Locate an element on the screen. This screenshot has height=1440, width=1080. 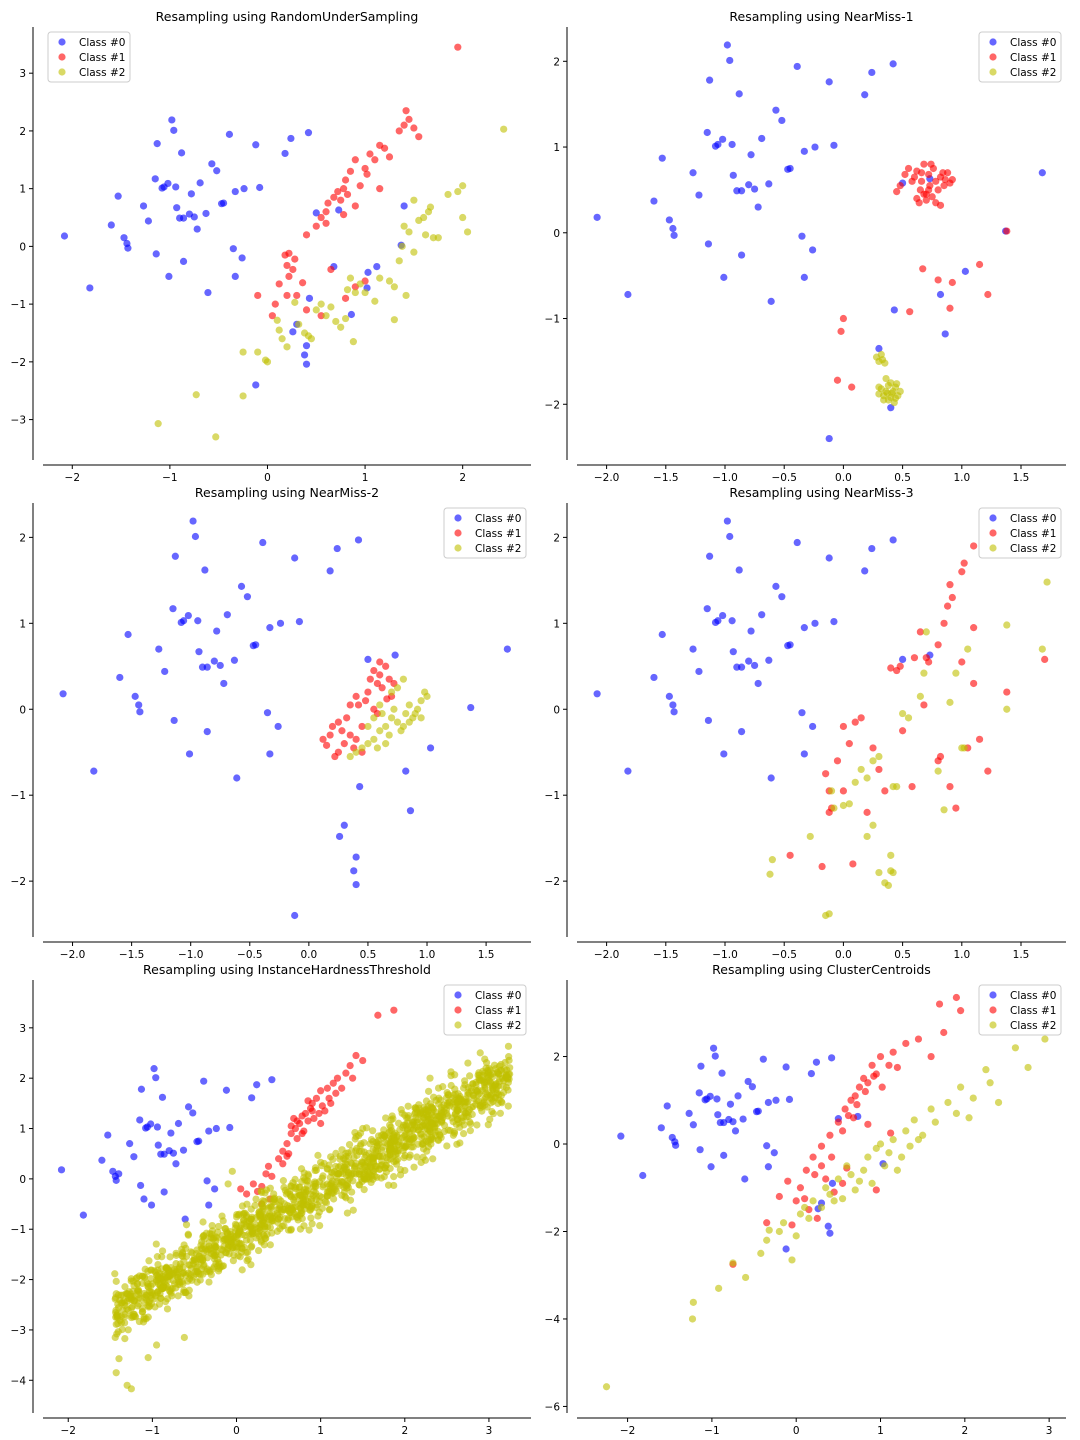
legend-box is located at coordinates (1020, 533).